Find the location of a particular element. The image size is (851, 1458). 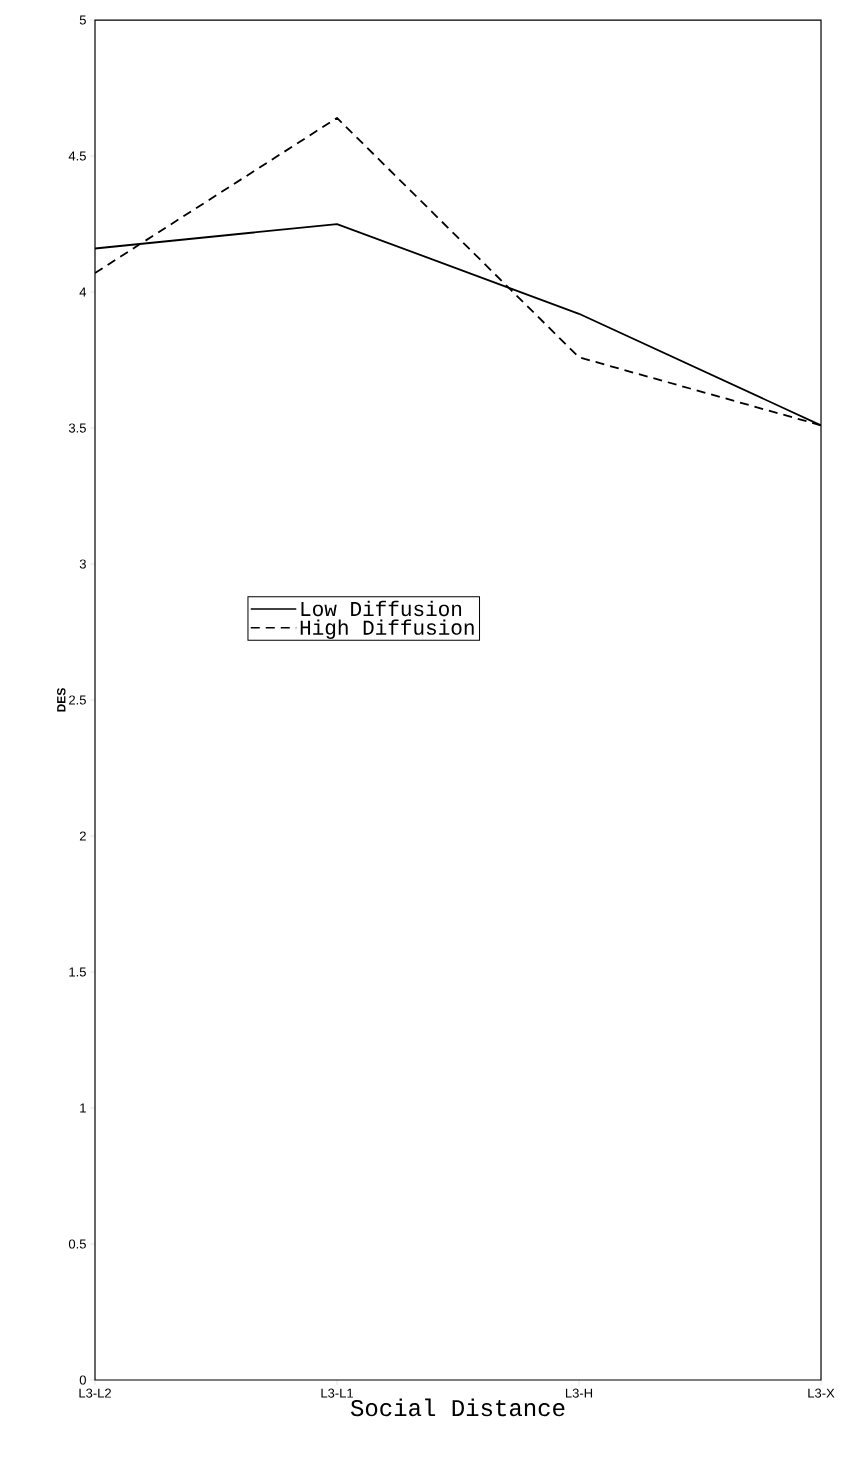

y-tick-label: 0.5 is located at coordinates (77, 1244).